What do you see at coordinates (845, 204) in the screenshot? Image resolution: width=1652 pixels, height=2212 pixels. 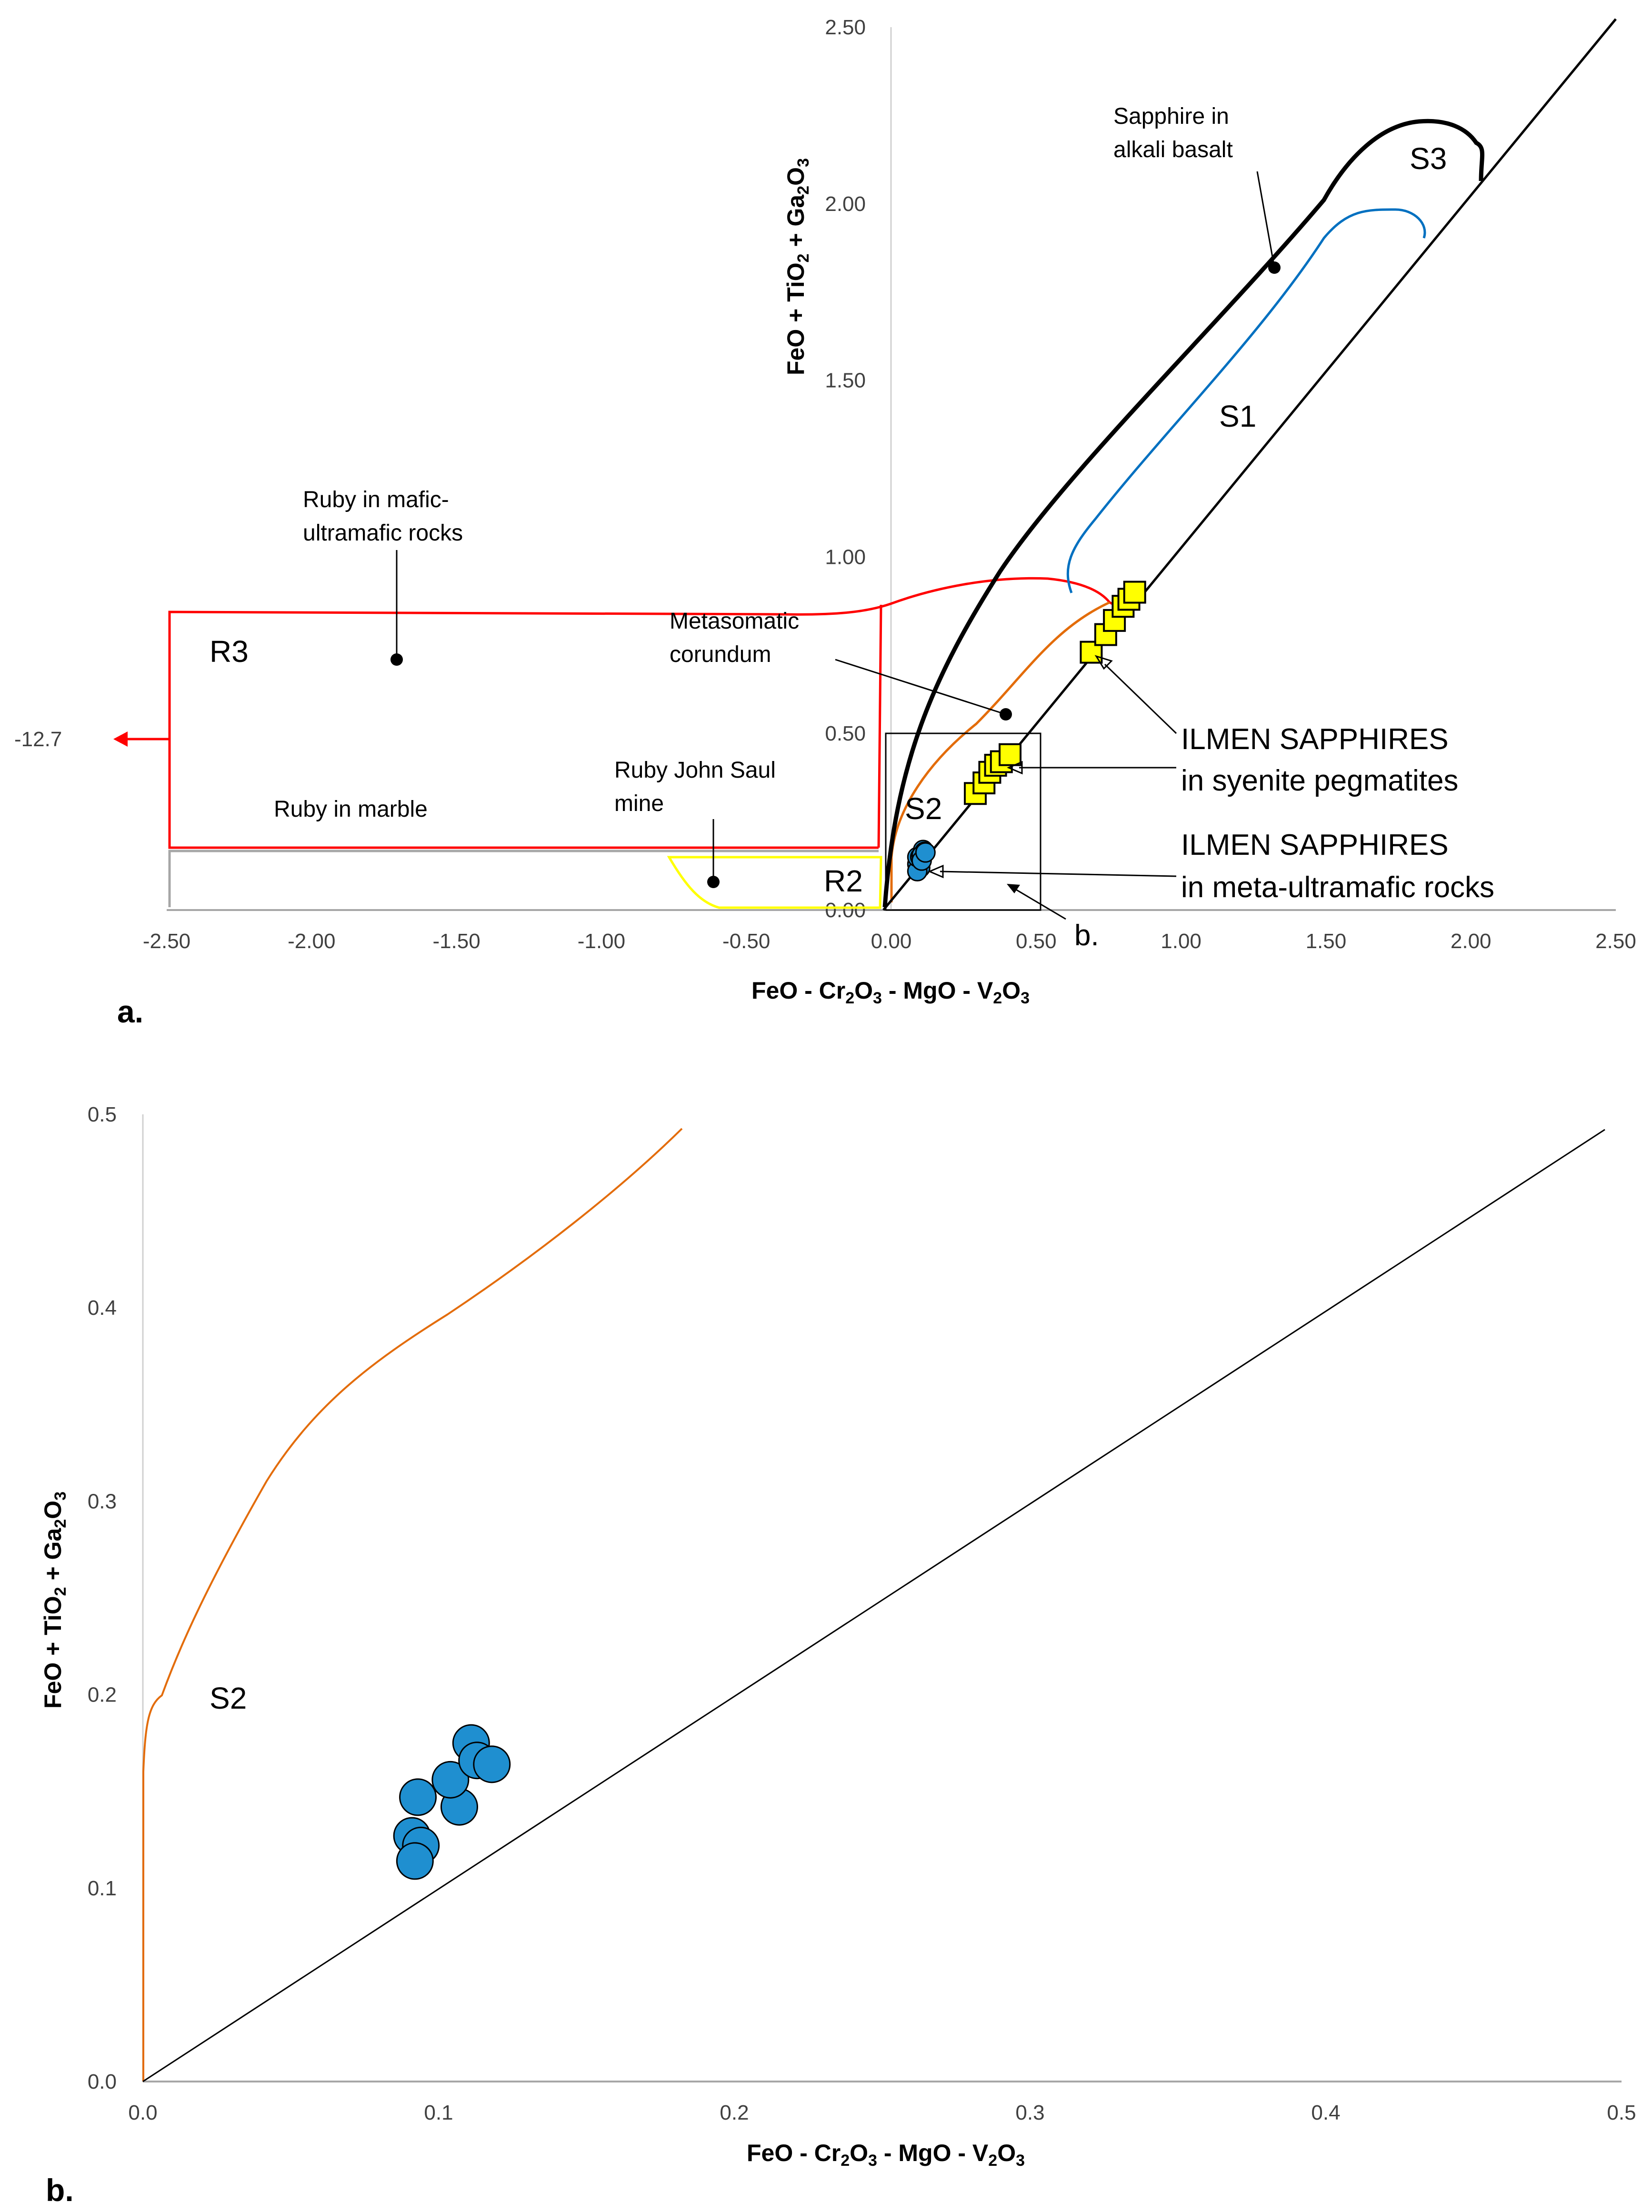 I see `a-y-tick-label: 2.00` at bounding box center [845, 204].